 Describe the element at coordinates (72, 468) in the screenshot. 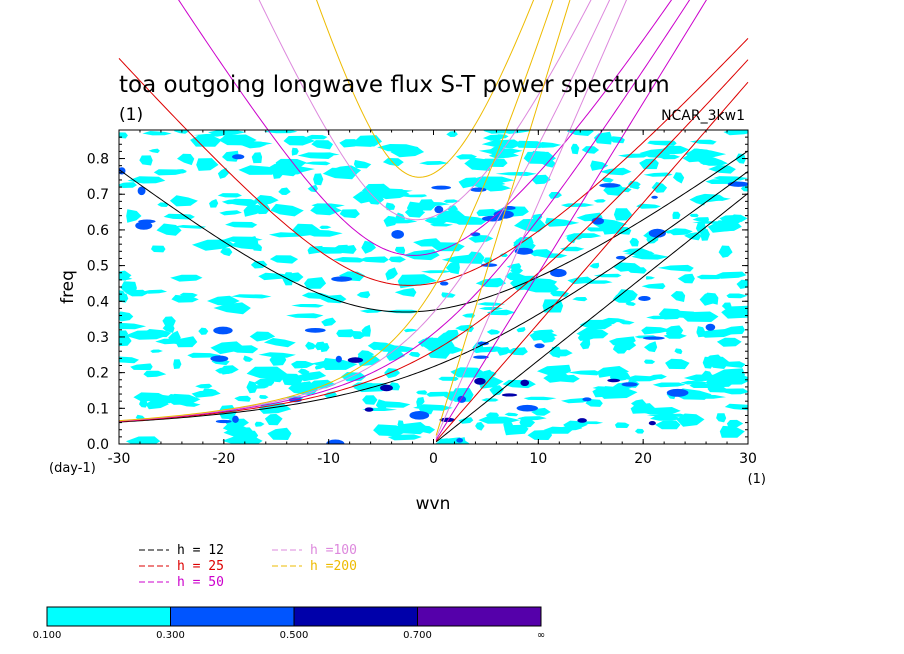

I see `y-axis-unit: (day-1)` at that location.